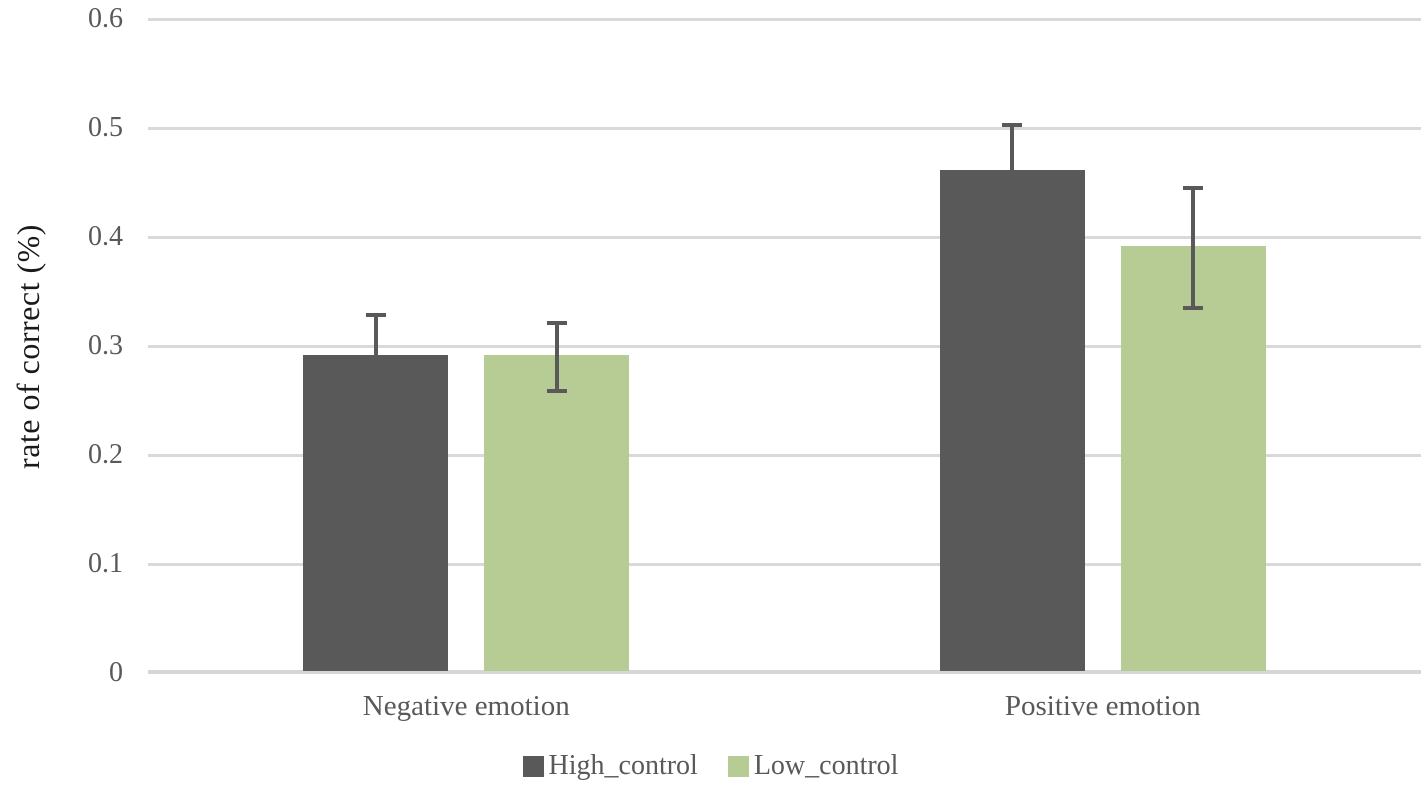 Image resolution: width=1421 pixels, height=804 pixels. What do you see at coordinates (466, 706) in the screenshot?
I see `x-axis-category-label: Negative emotion` at bounding box center [466, 706].